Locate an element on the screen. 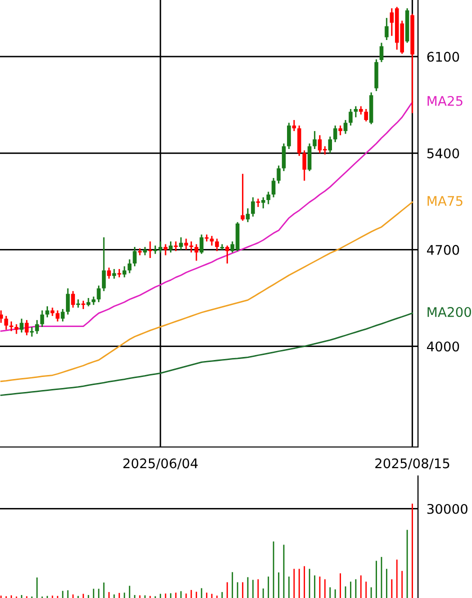 Image resolution: width=472 pixels, height=598 pixels. series-label: MA75 is located at coordinates (445, 201).